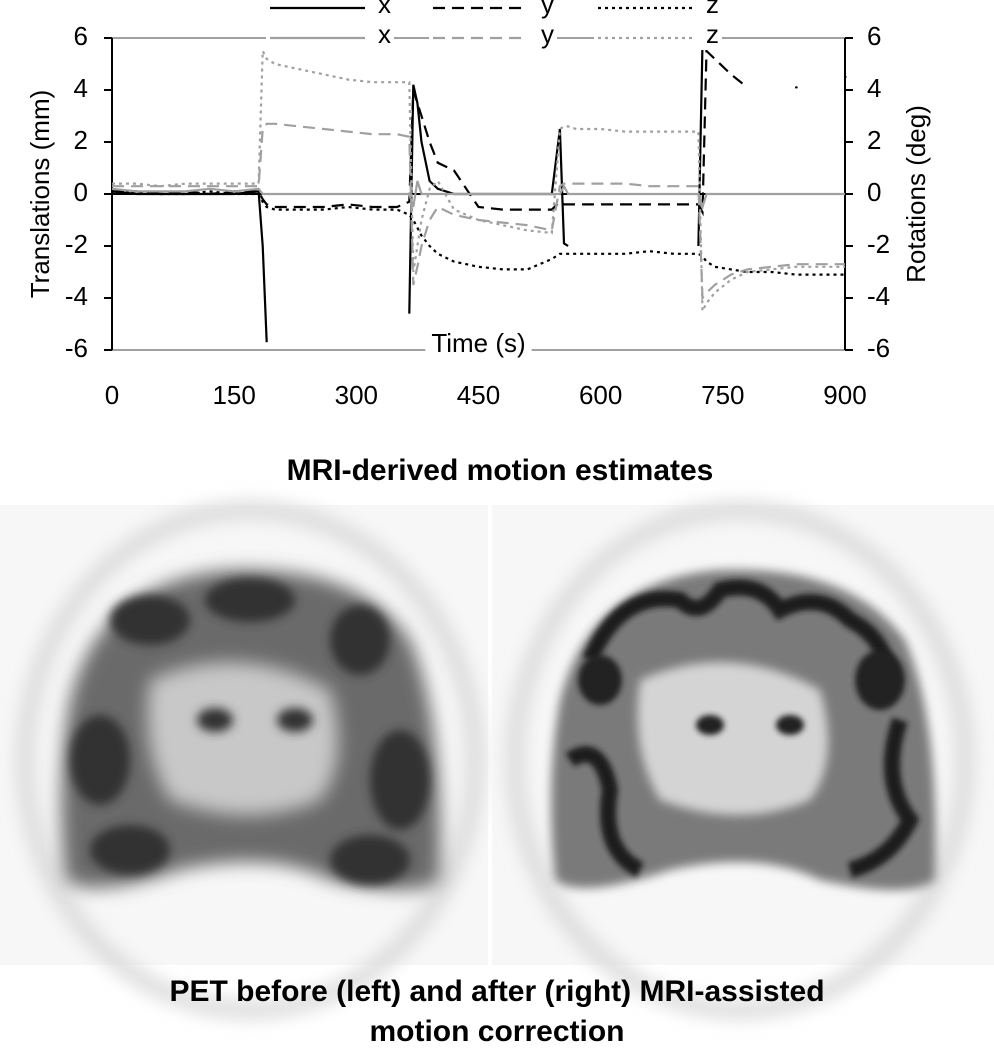 This screenshot has height=1050, width=994. I want to click on y2-tick-label: -6, so click(878, 348).